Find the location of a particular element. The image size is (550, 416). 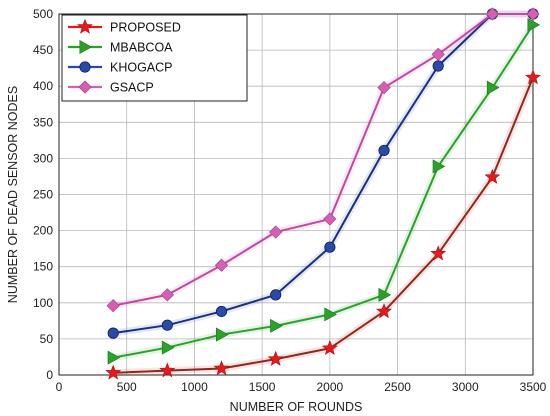

y-tick-label: 50 is located at coordinates (47, 339).